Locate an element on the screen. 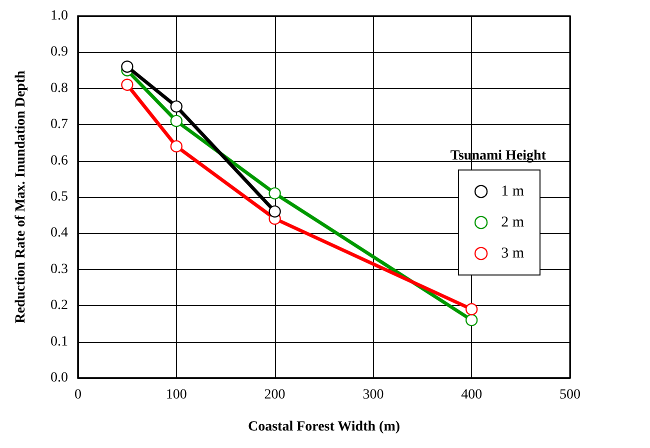 The image size is (650, 448). y-tick-label: 0.2 is located at coordinates (59, 306).